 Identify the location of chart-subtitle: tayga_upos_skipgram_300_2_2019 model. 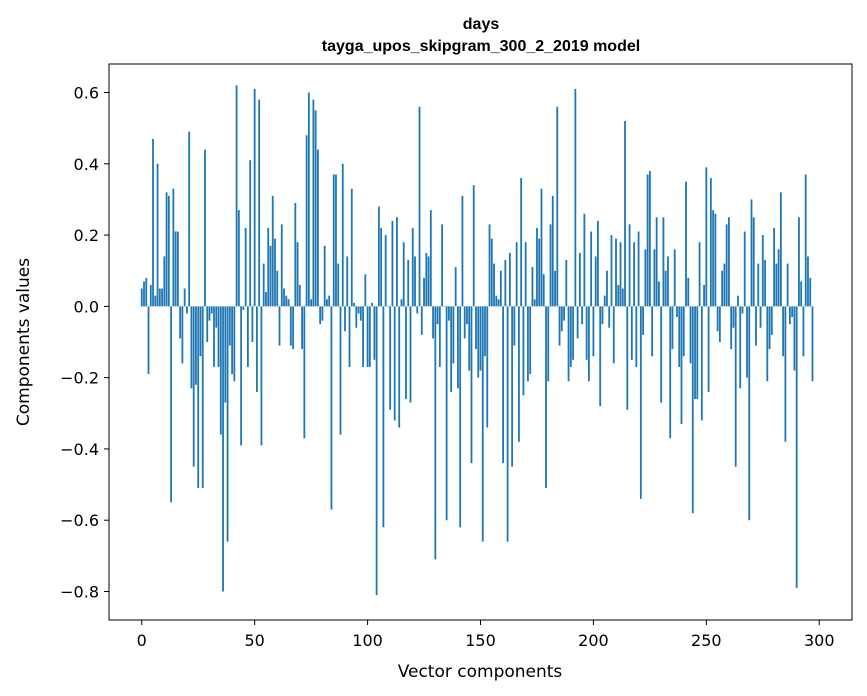
(481, 46).